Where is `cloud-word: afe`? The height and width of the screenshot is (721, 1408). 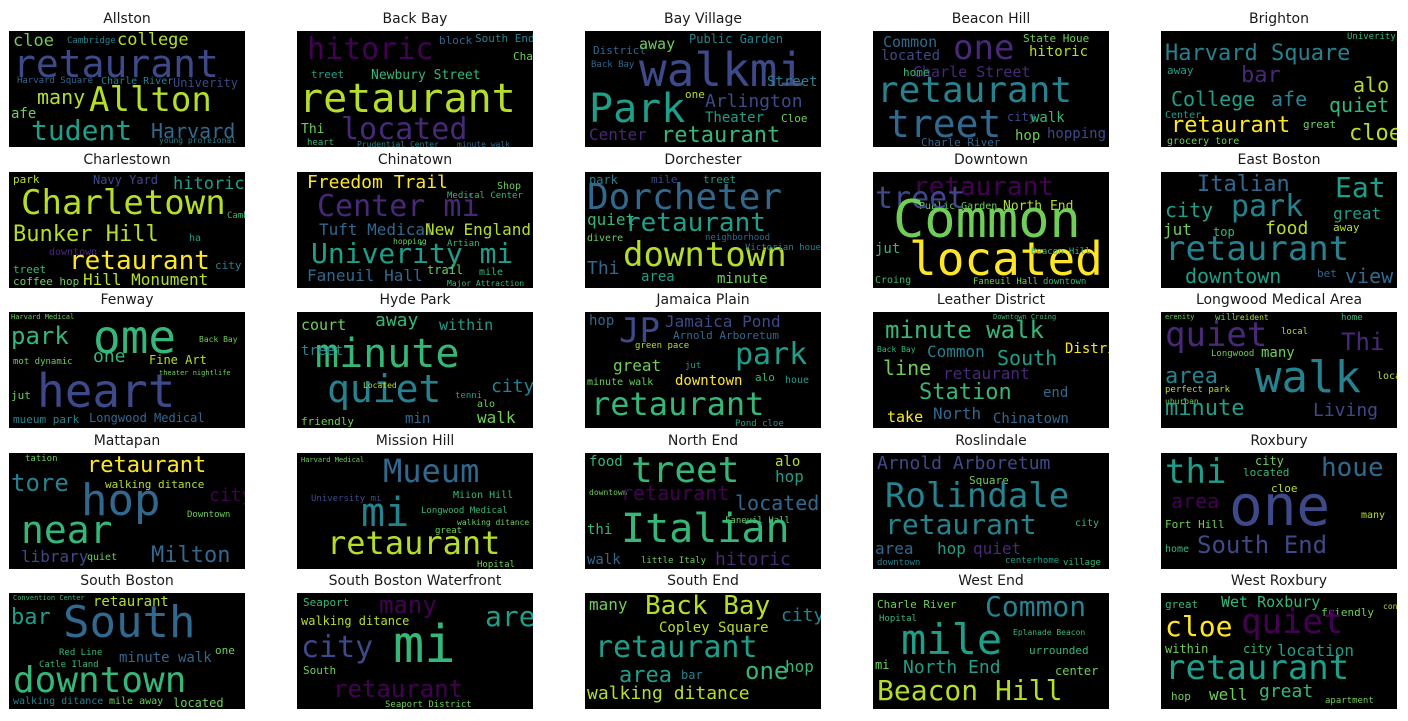 cloud-word: afe is located at coordinates (24, 114).